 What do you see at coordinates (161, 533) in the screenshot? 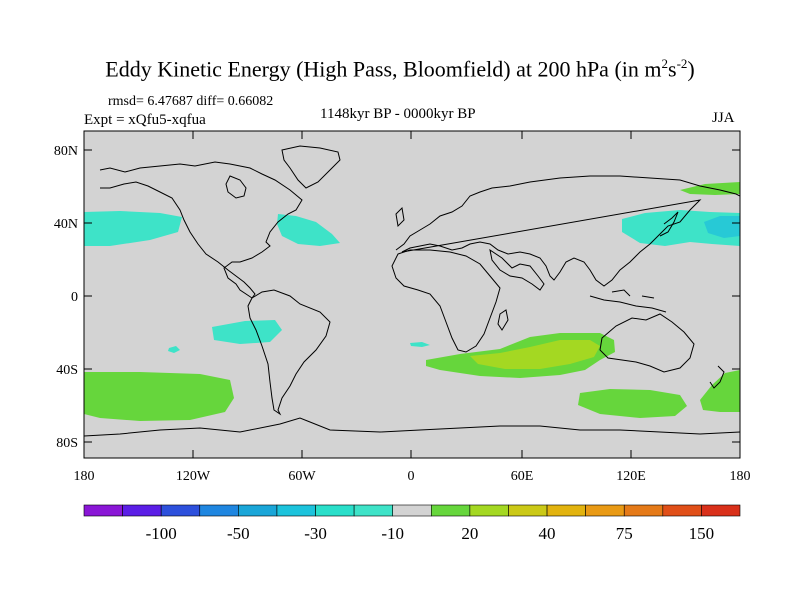
I see `colorbar-label: -100` at bounding box center [161, 533].